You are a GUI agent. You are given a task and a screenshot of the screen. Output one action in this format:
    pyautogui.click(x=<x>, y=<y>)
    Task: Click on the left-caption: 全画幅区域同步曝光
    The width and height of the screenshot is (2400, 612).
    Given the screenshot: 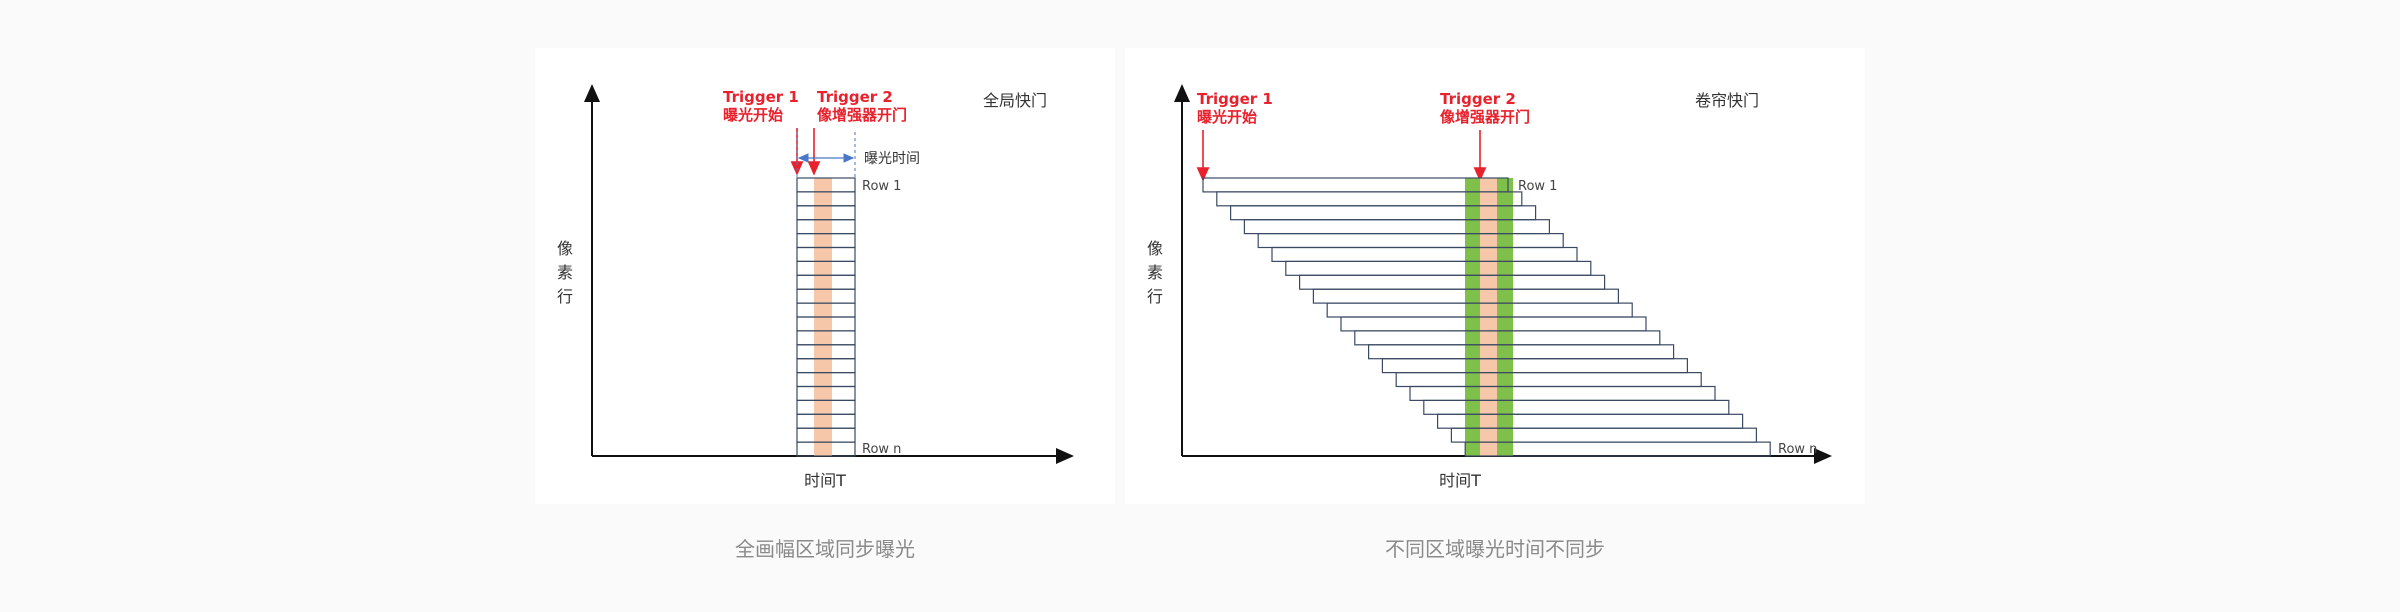 What is the action you would take?
    pyautogui.click(x=825, y=549)
    